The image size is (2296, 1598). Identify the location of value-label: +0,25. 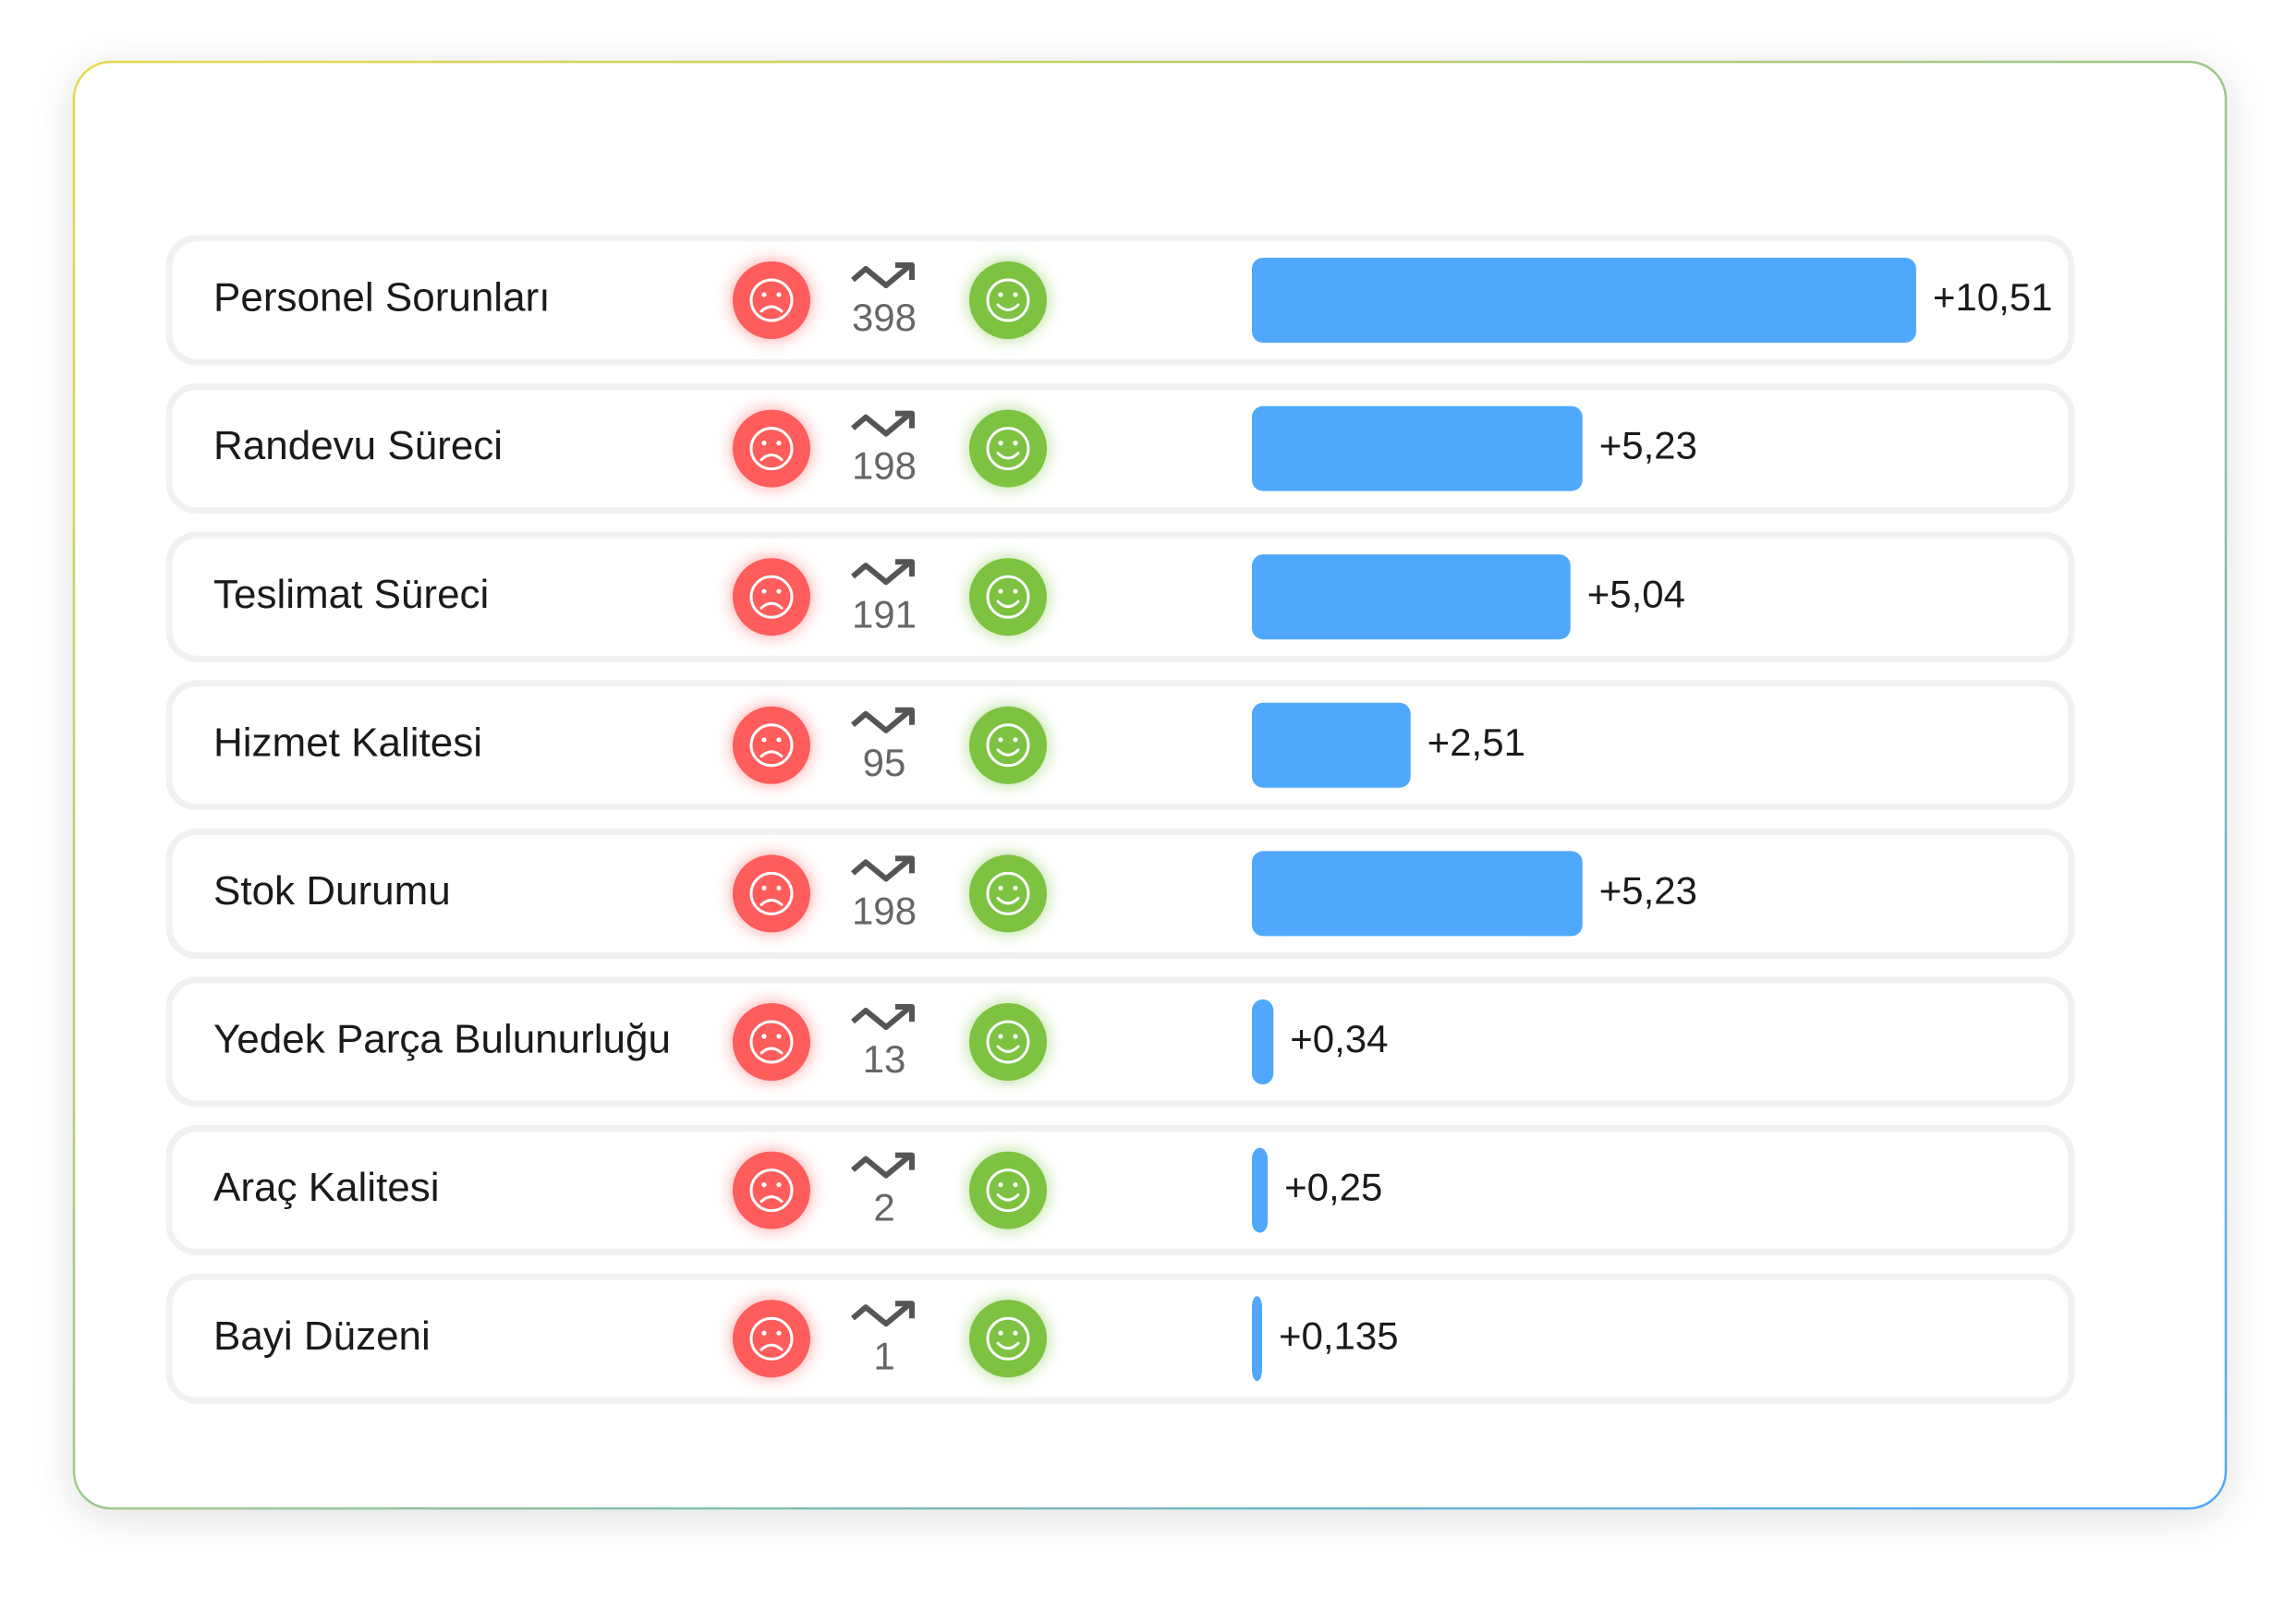
(1333, 1188).